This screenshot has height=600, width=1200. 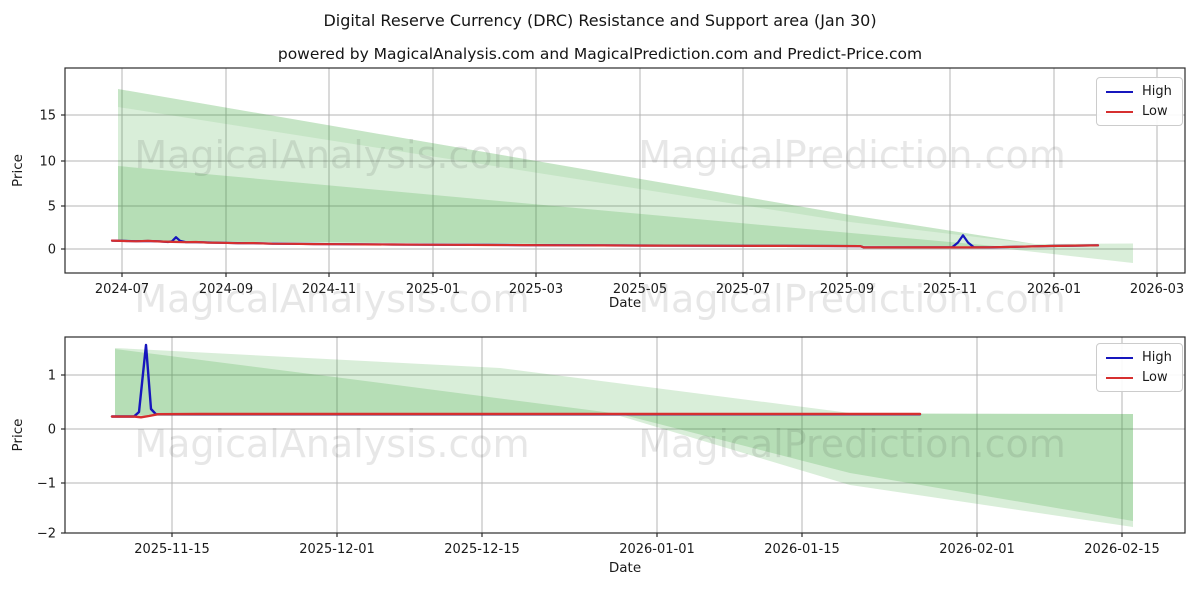 I want to click on x-tick-label: 2026-03, so click(x=1157, y=289).